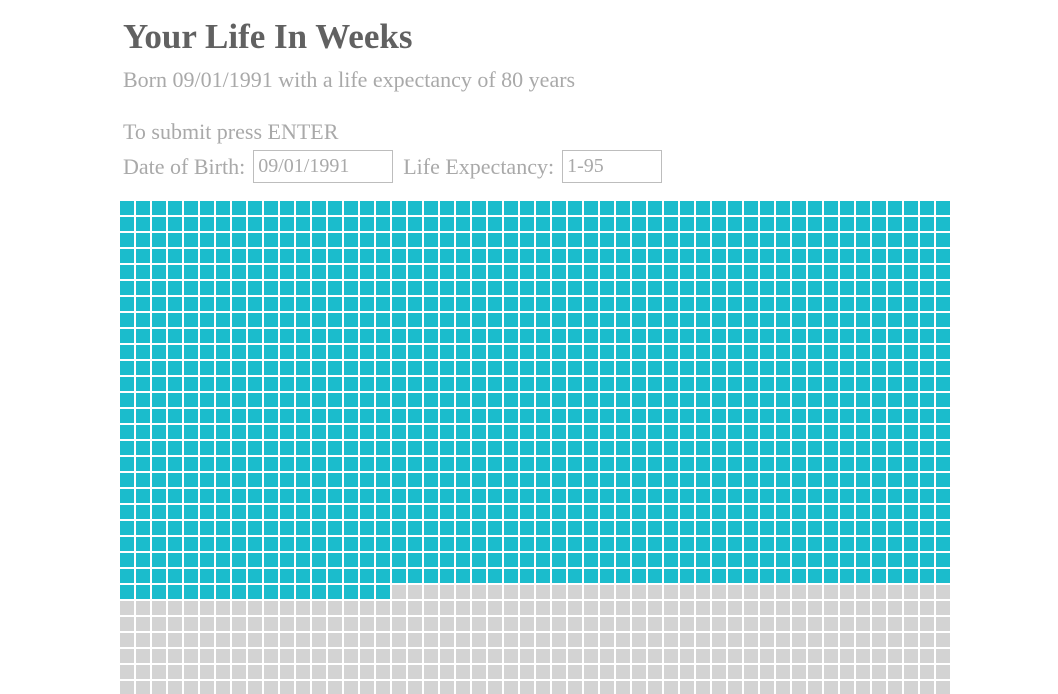 This screenshot has height=694, width=1058. What do you see at coordinates (323, 166) in the screenshot?
I see `dob-input` at bounding box center [323, 166].